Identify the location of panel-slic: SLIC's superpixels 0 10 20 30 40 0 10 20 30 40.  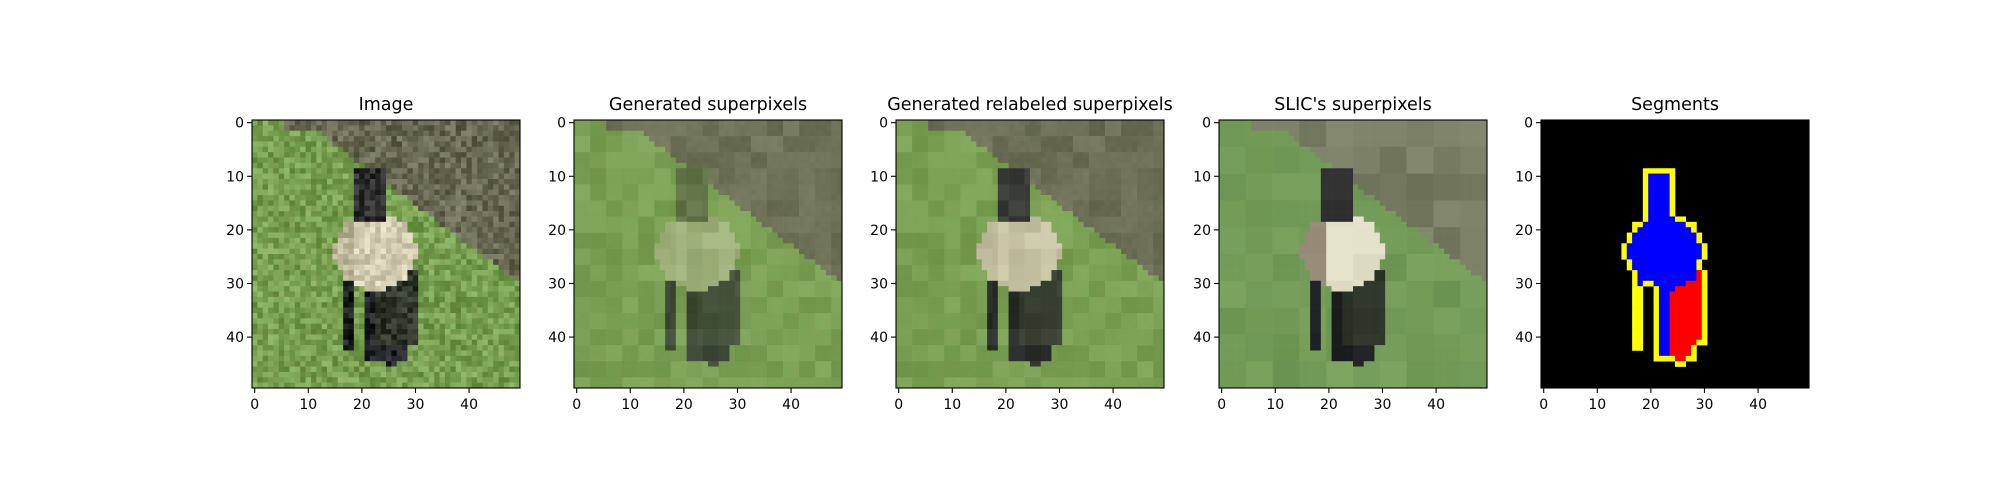
(1340, 254).